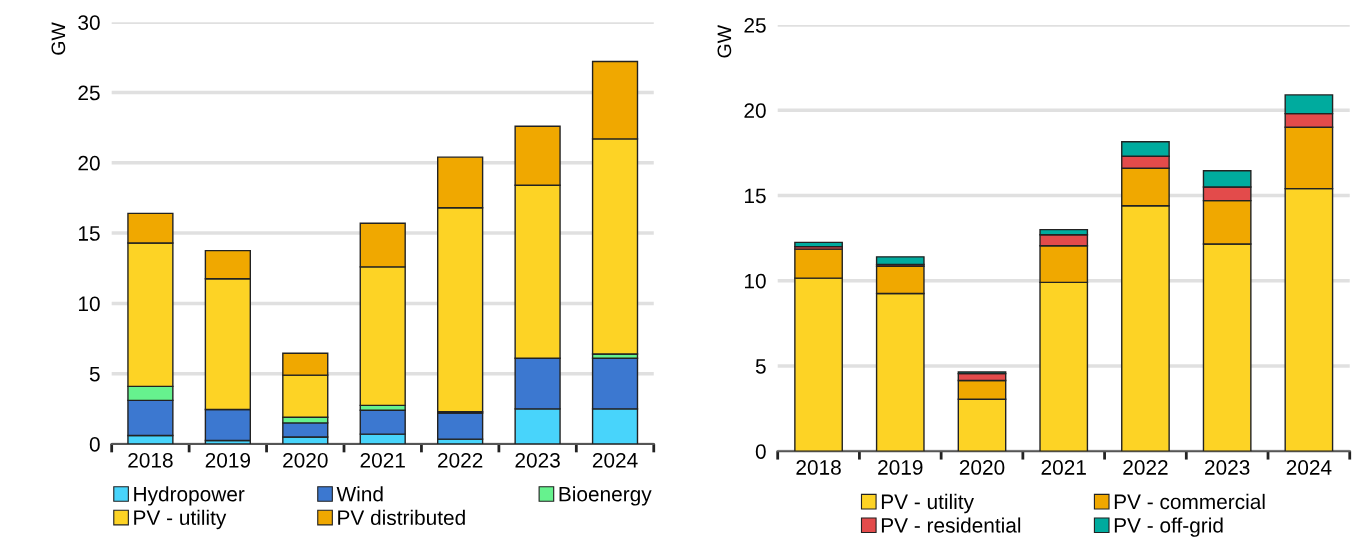 This screenshot has width=1362, height=555. Describe the element at coordinates (1168, 527) in the screenshot. I see `legend-label: PV - off-grid` at that location.